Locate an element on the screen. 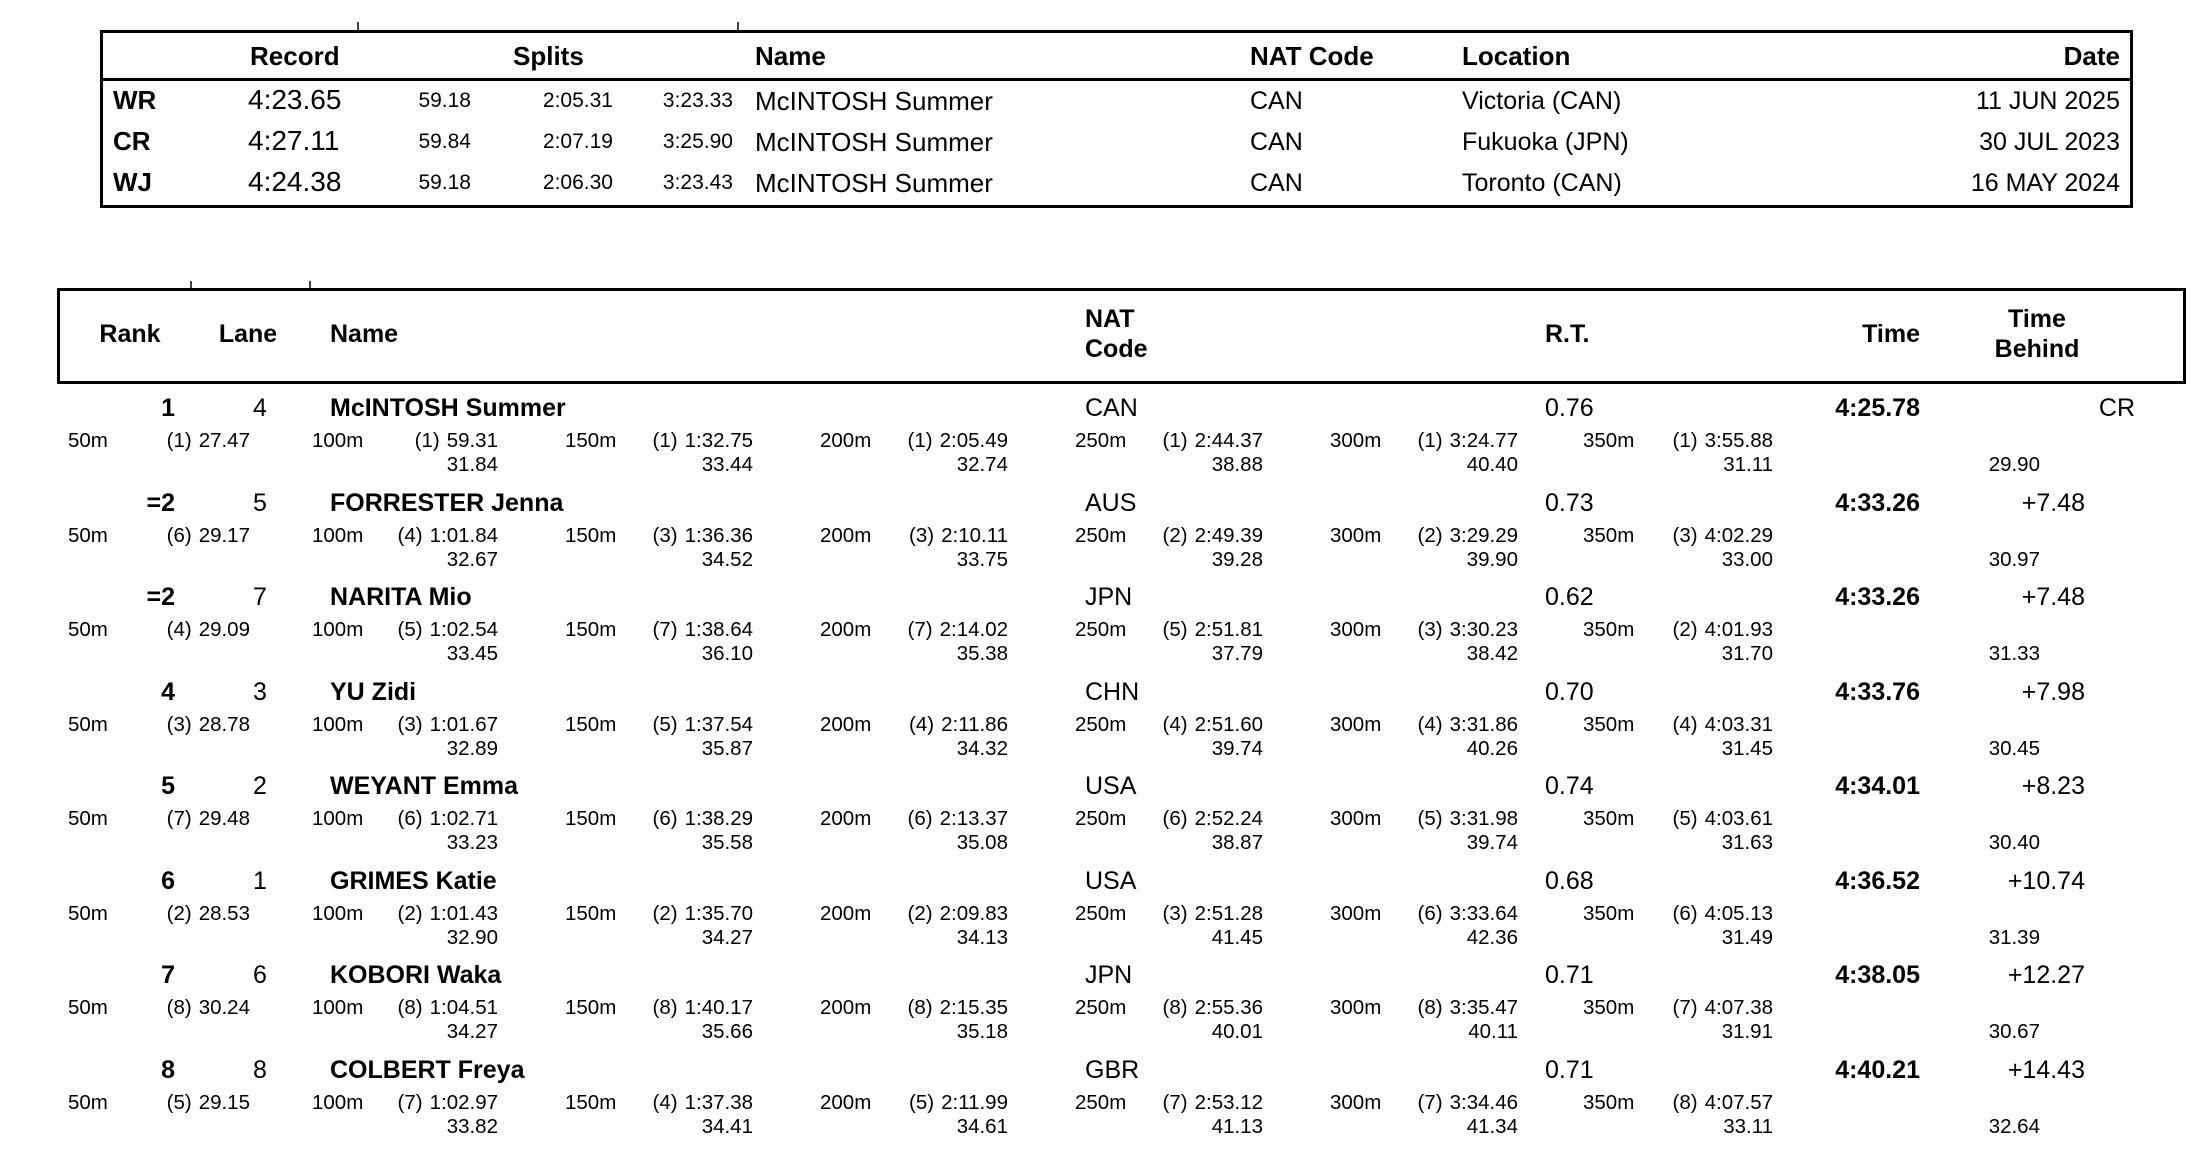 This screenshot has width=2204, height=1152. swimmer-name: KOBORI Waka is located at coordinates (416, 975).